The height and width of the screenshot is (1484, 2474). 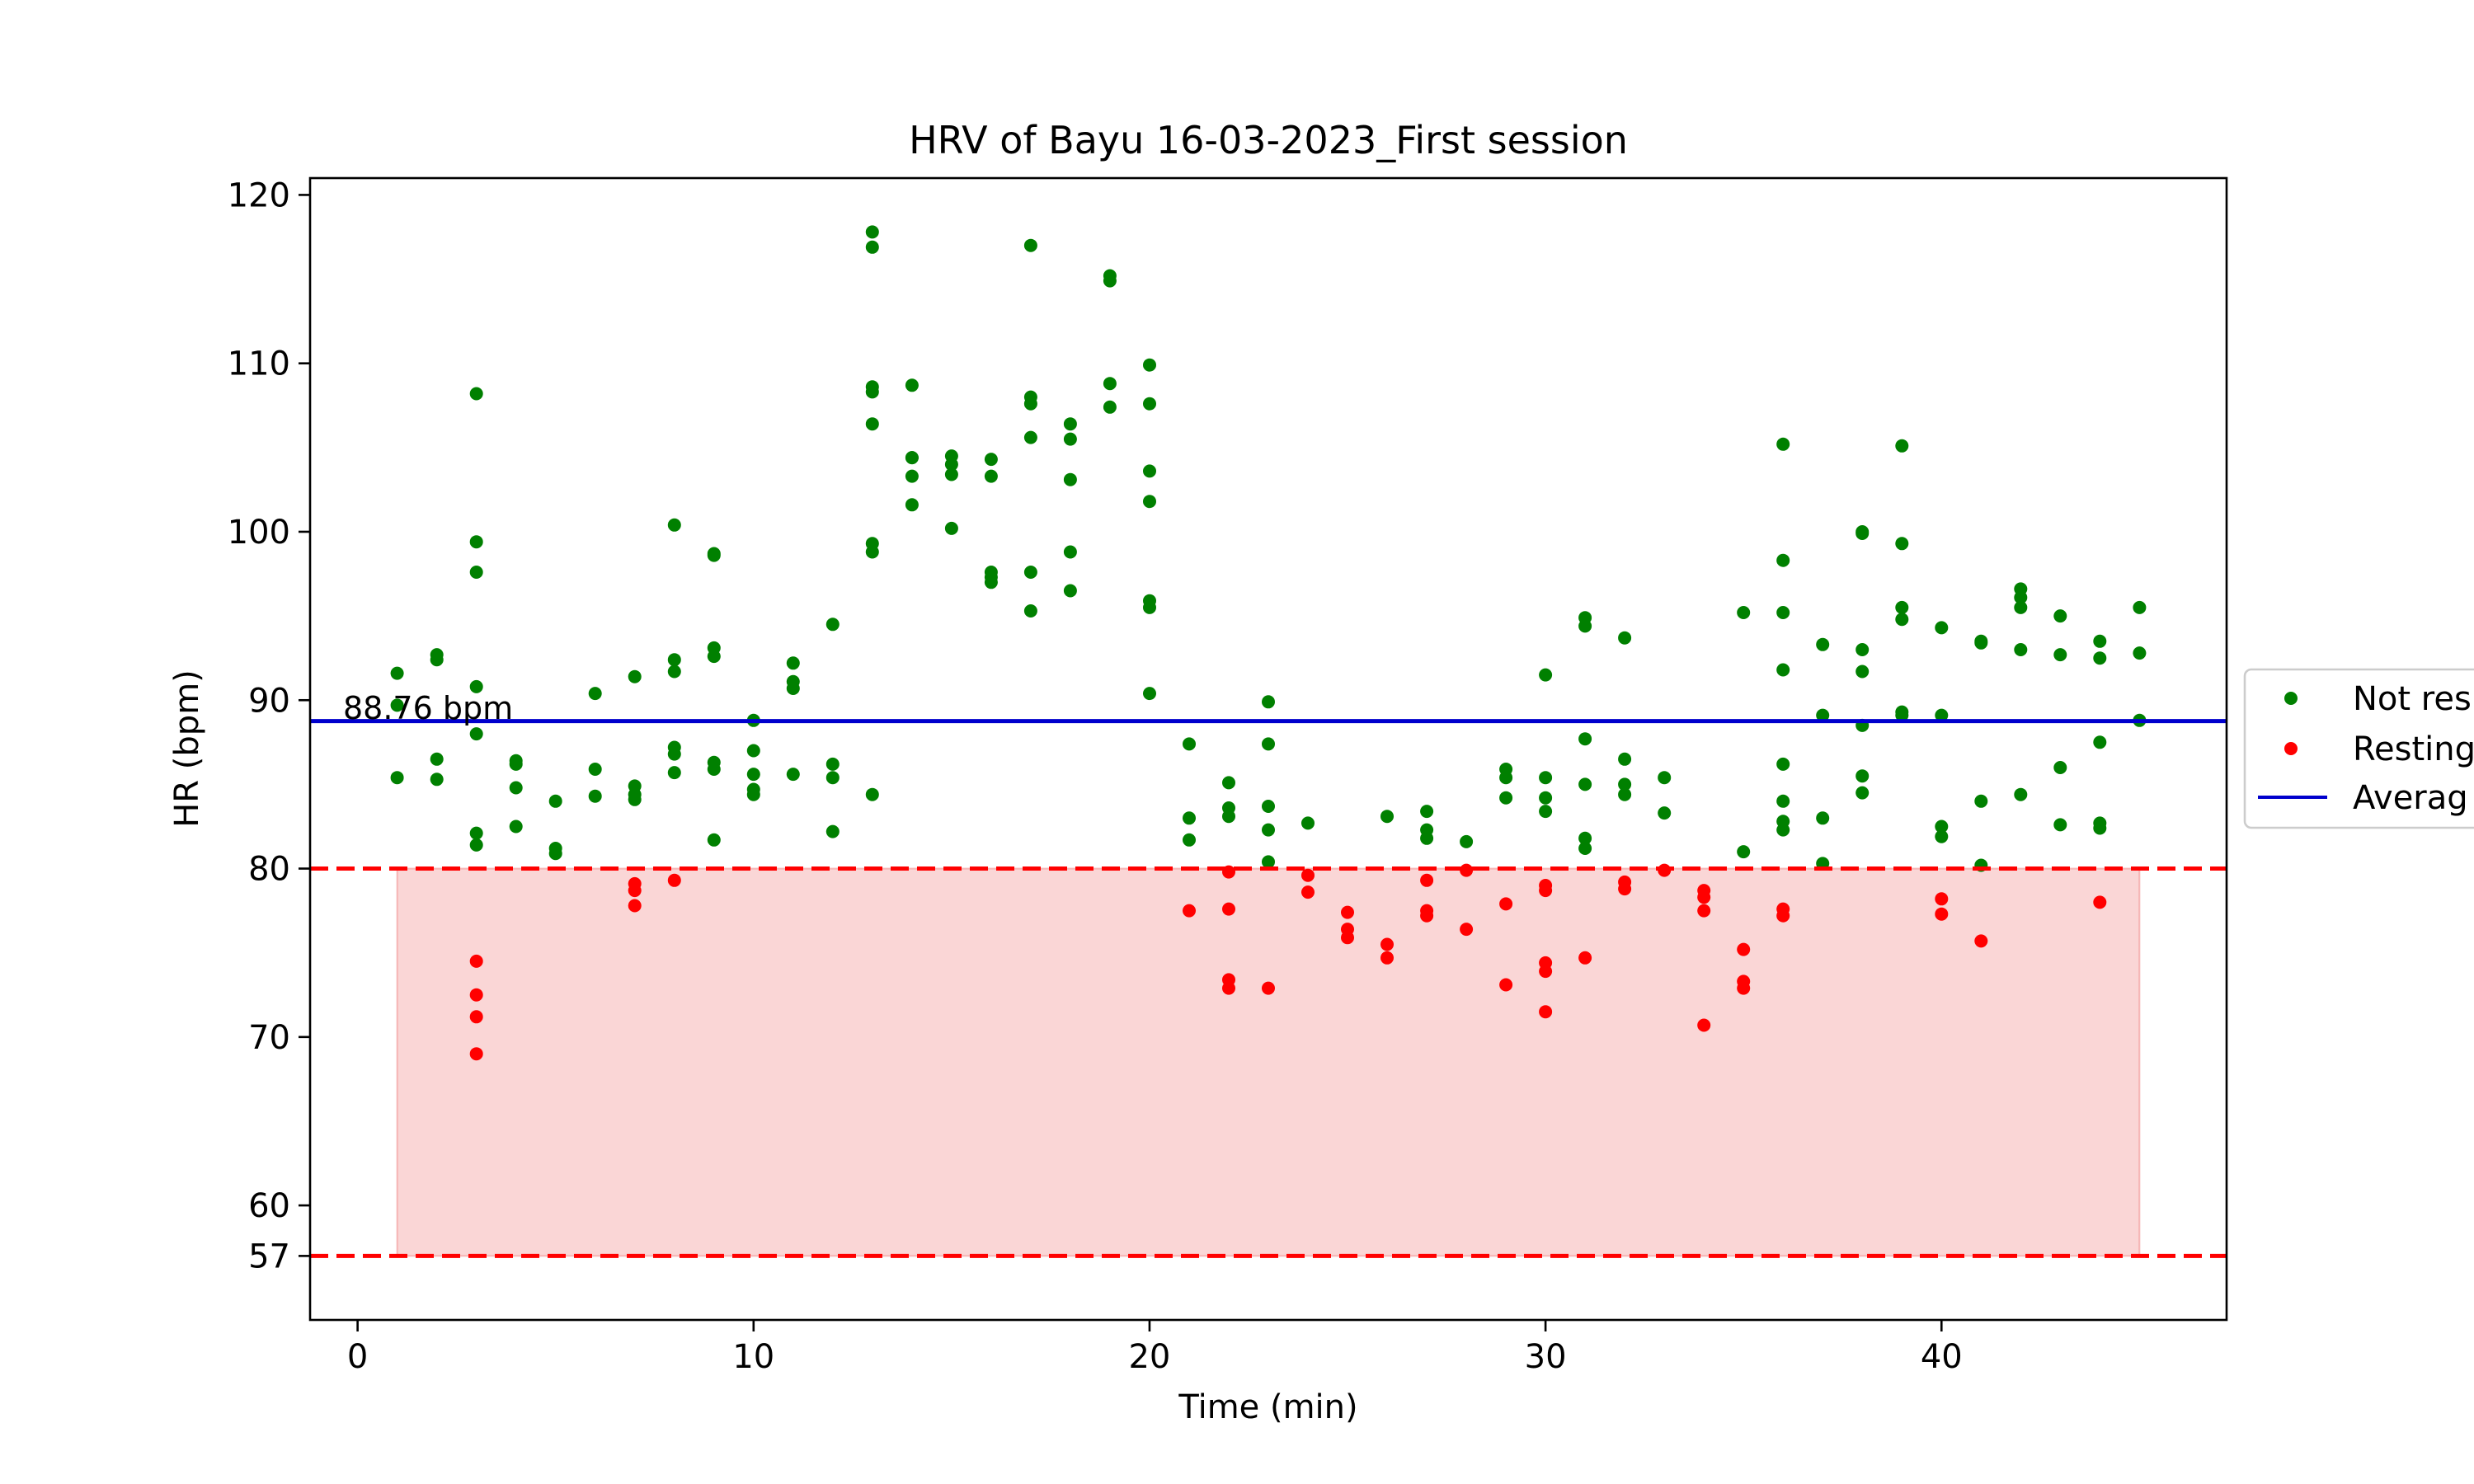 I want to click on legend-average-label: Averag, so click(x=2410, y=798).